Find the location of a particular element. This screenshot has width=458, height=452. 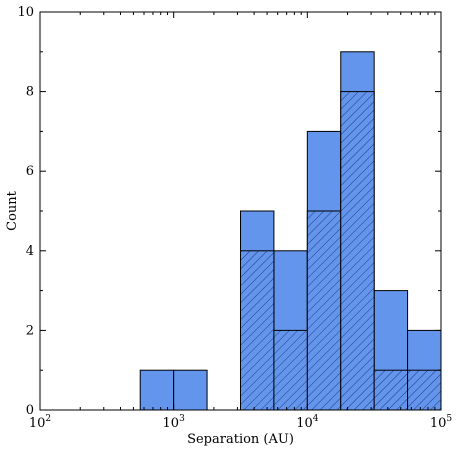

x-tick-label: 10³ is located at coordinates (174, 422).